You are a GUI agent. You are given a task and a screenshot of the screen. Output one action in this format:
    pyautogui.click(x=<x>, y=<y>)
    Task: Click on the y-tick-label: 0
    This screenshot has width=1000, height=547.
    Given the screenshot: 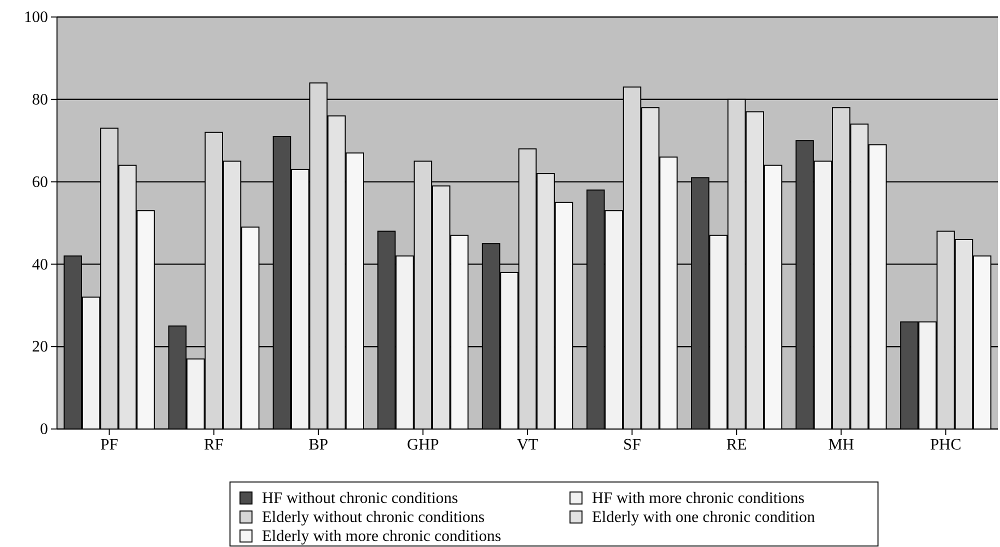 What is the action you would take?
    pyautogui.click(x=44, y=429)
    